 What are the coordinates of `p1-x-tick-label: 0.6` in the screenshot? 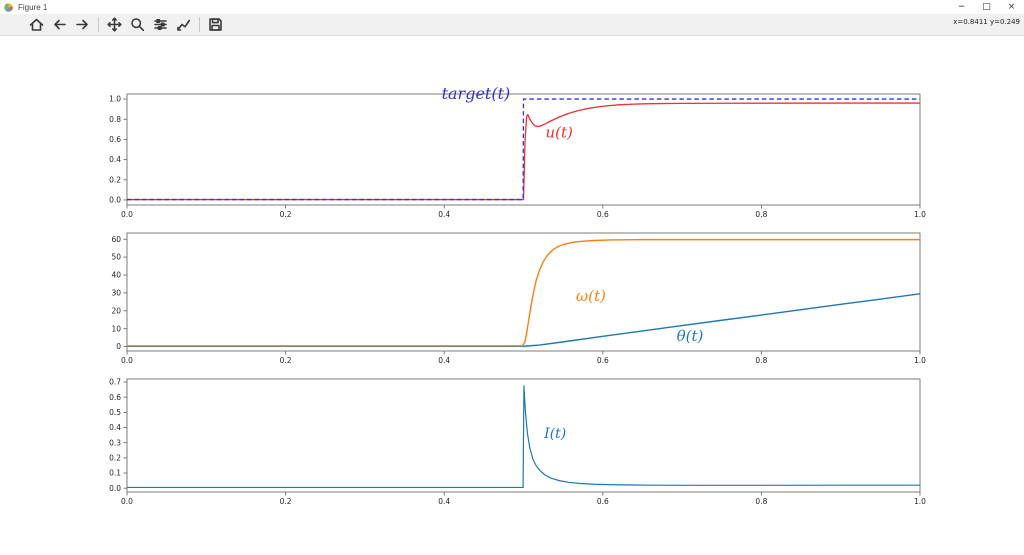 It's located at (603, 214).